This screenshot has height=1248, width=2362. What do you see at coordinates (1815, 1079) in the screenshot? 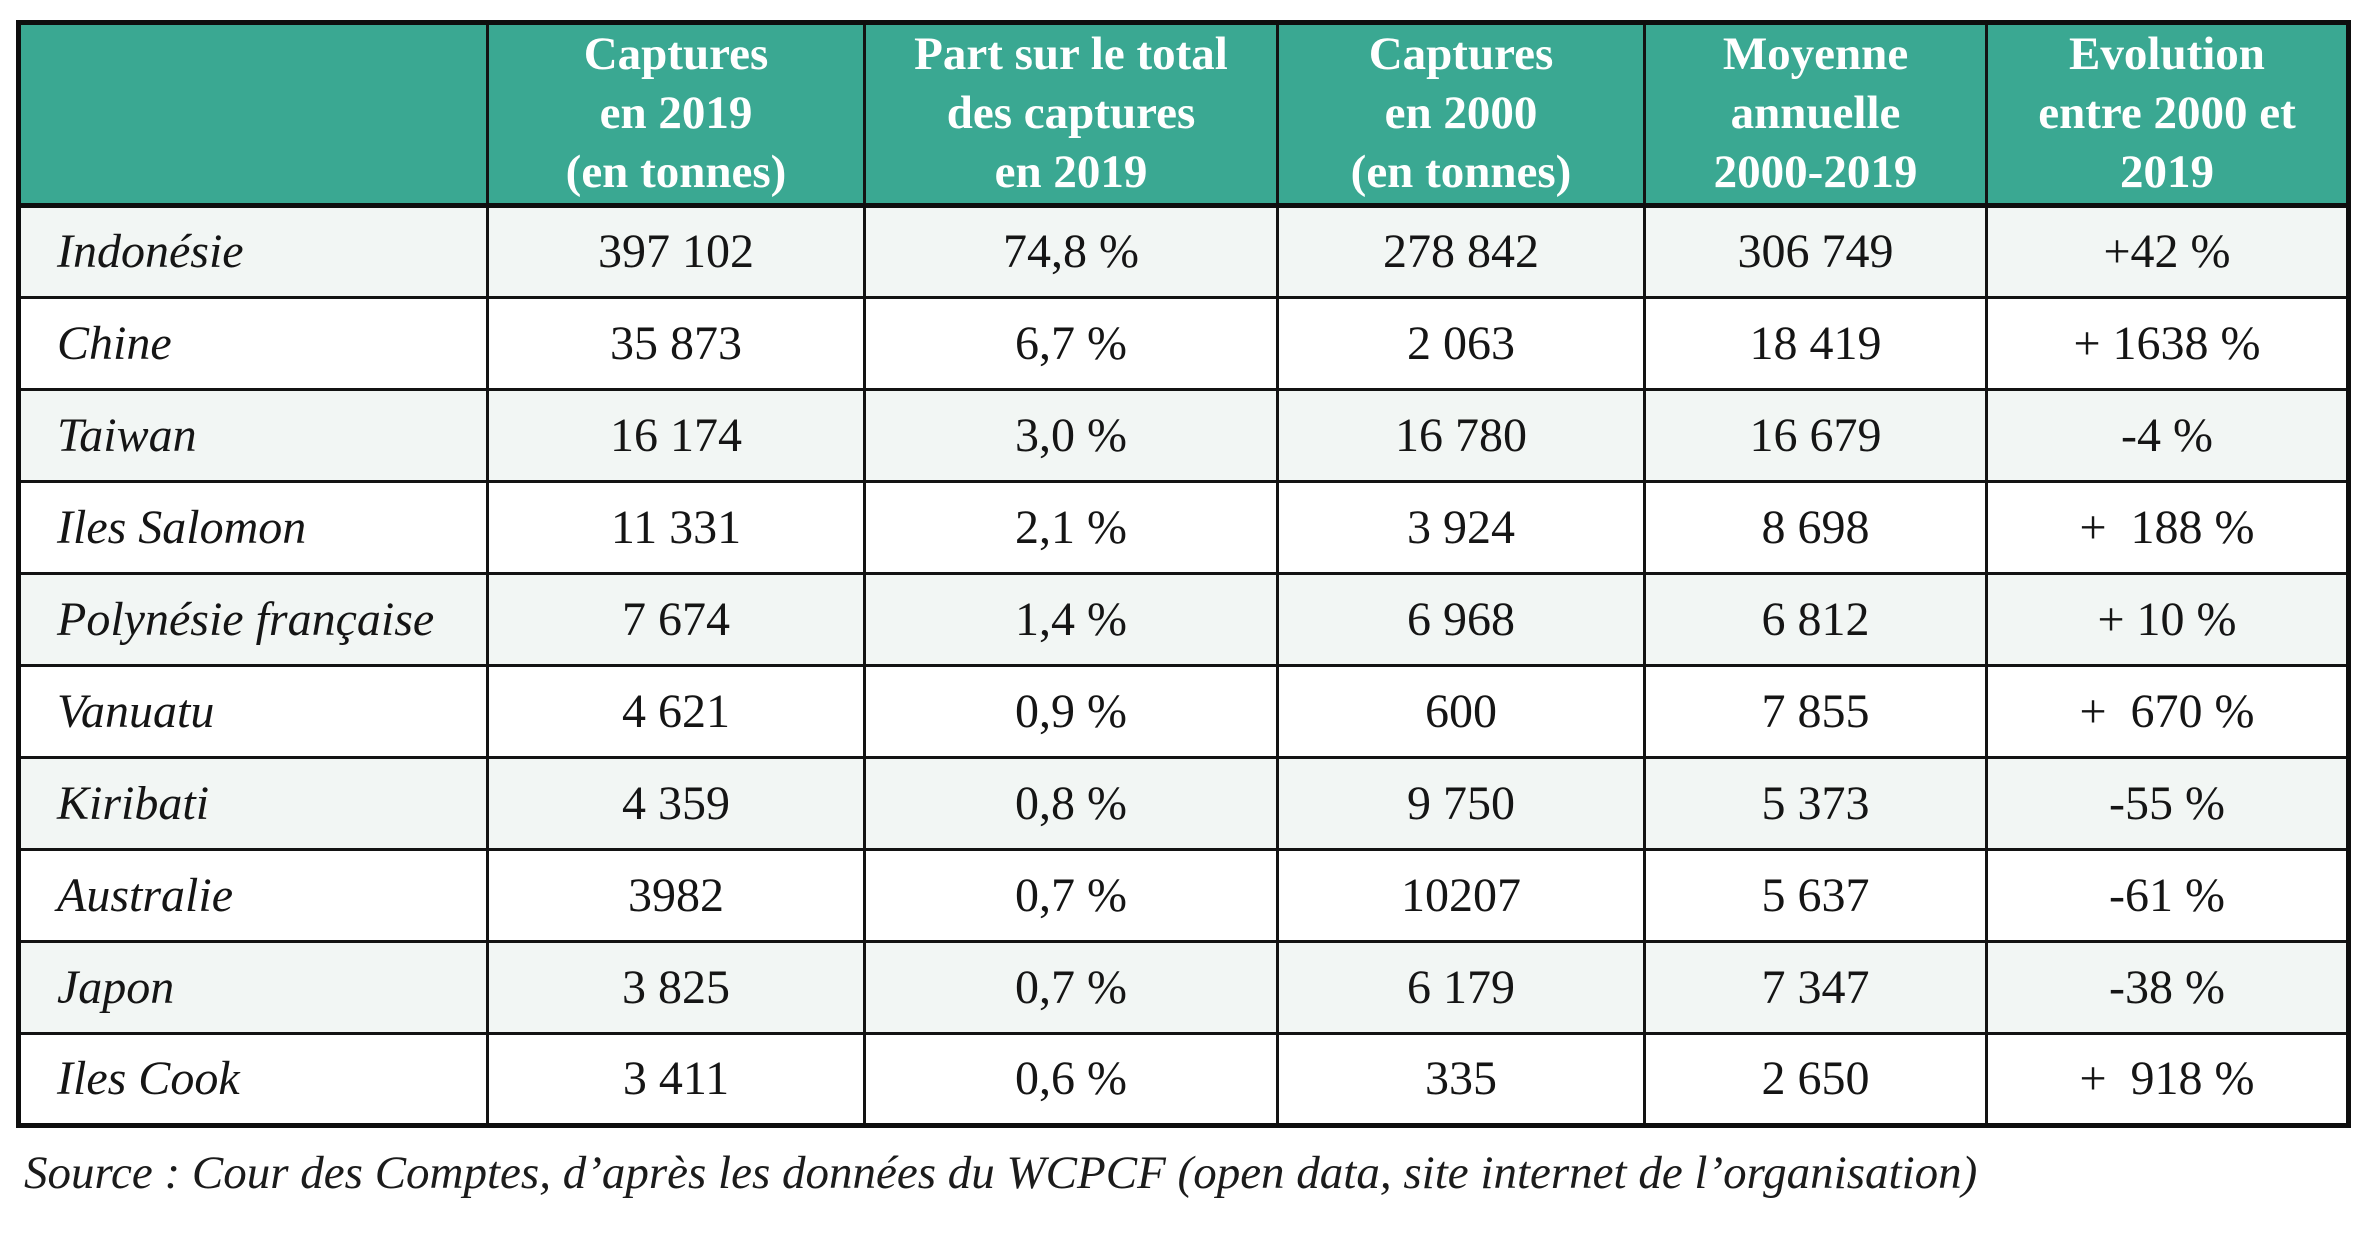
I see `moyenne-annuelle-cell: 2 650` at bounding box center [1815, 1079].